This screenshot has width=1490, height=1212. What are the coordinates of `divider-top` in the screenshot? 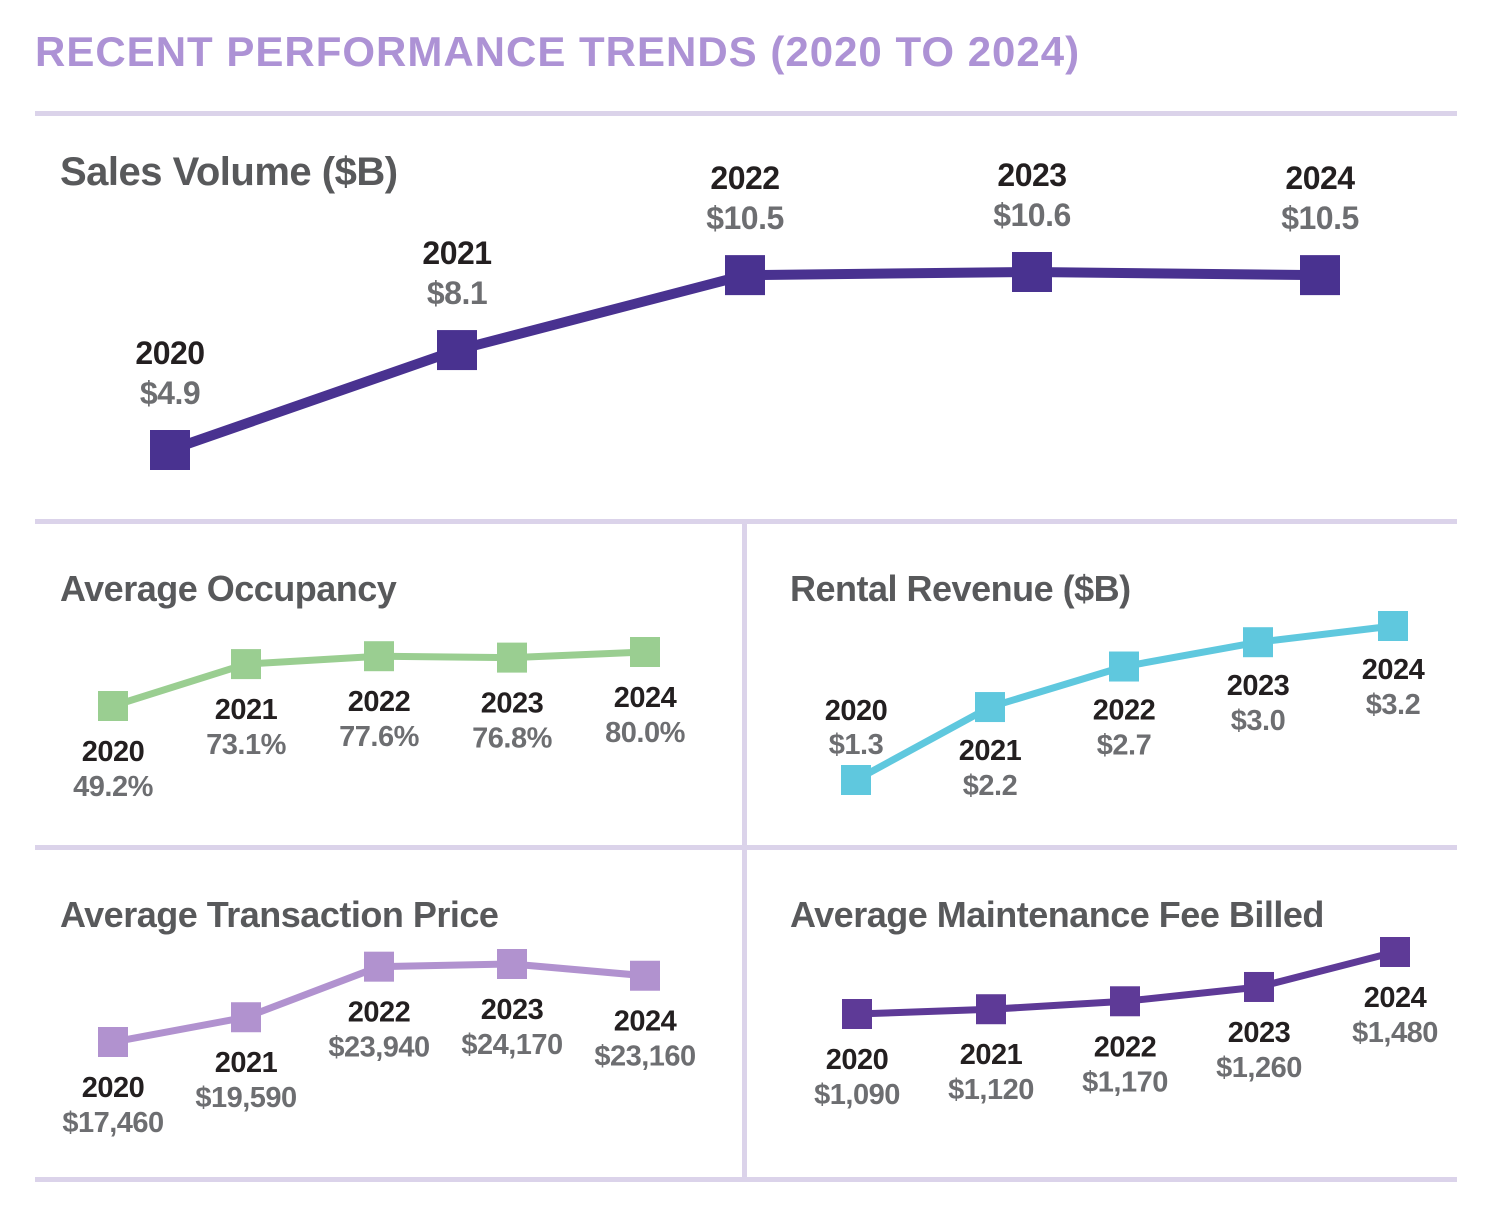 It's located at (746, 113).